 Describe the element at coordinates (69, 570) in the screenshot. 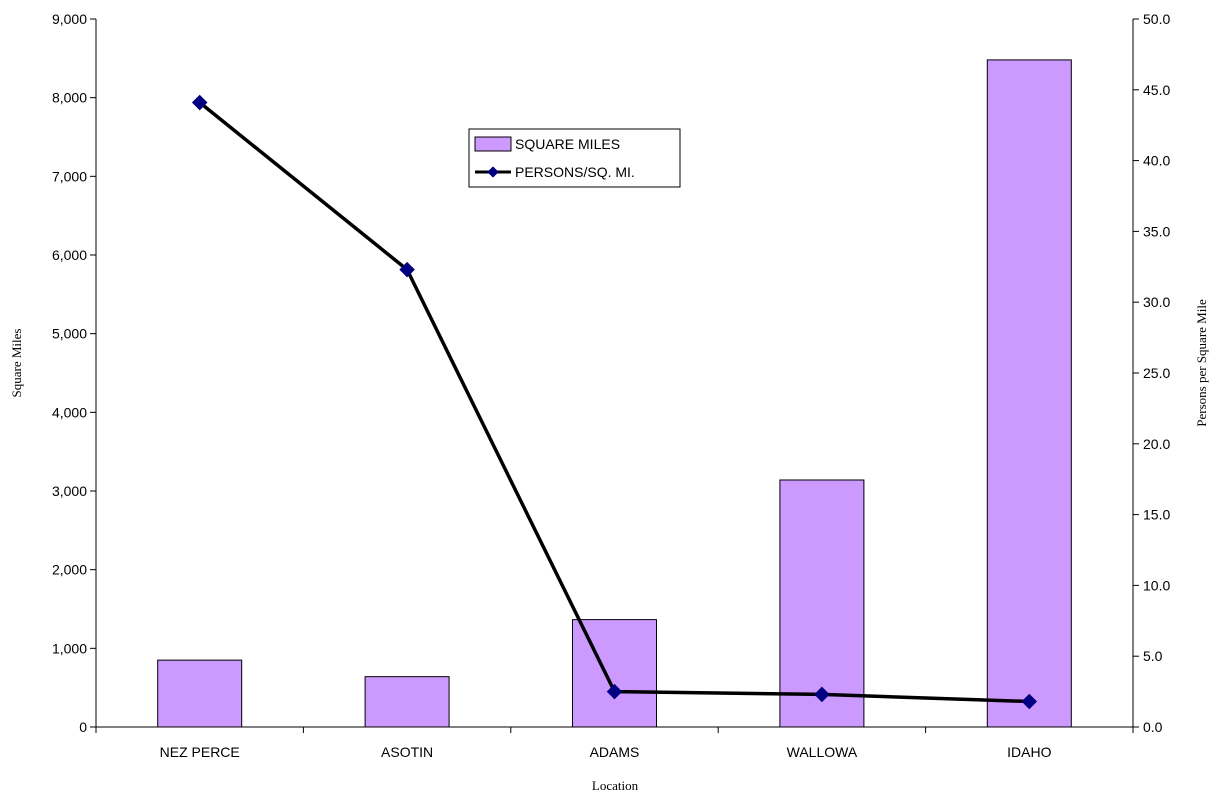

I see `y-tick-label: 2,000` at that location.